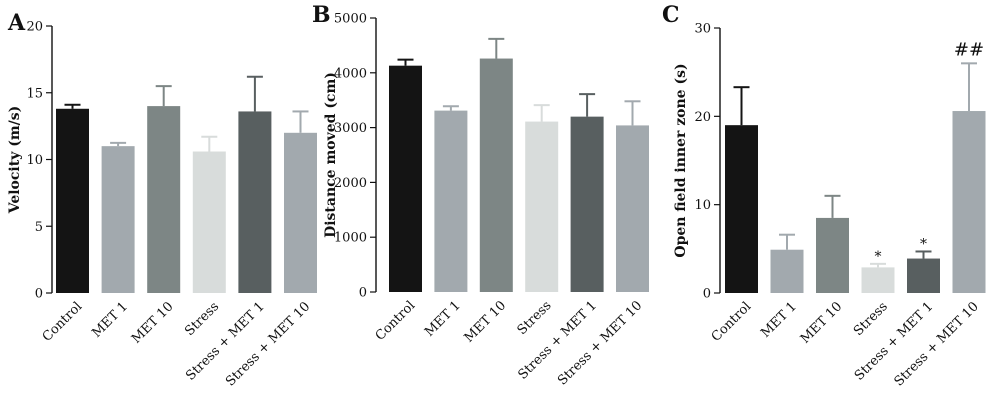 The image size is (1000, 403). What do you see at coordinates (707, 294) in the screenshot?
I see `panel-c-y-tick-label: 0` at bounding box center [707, 294].